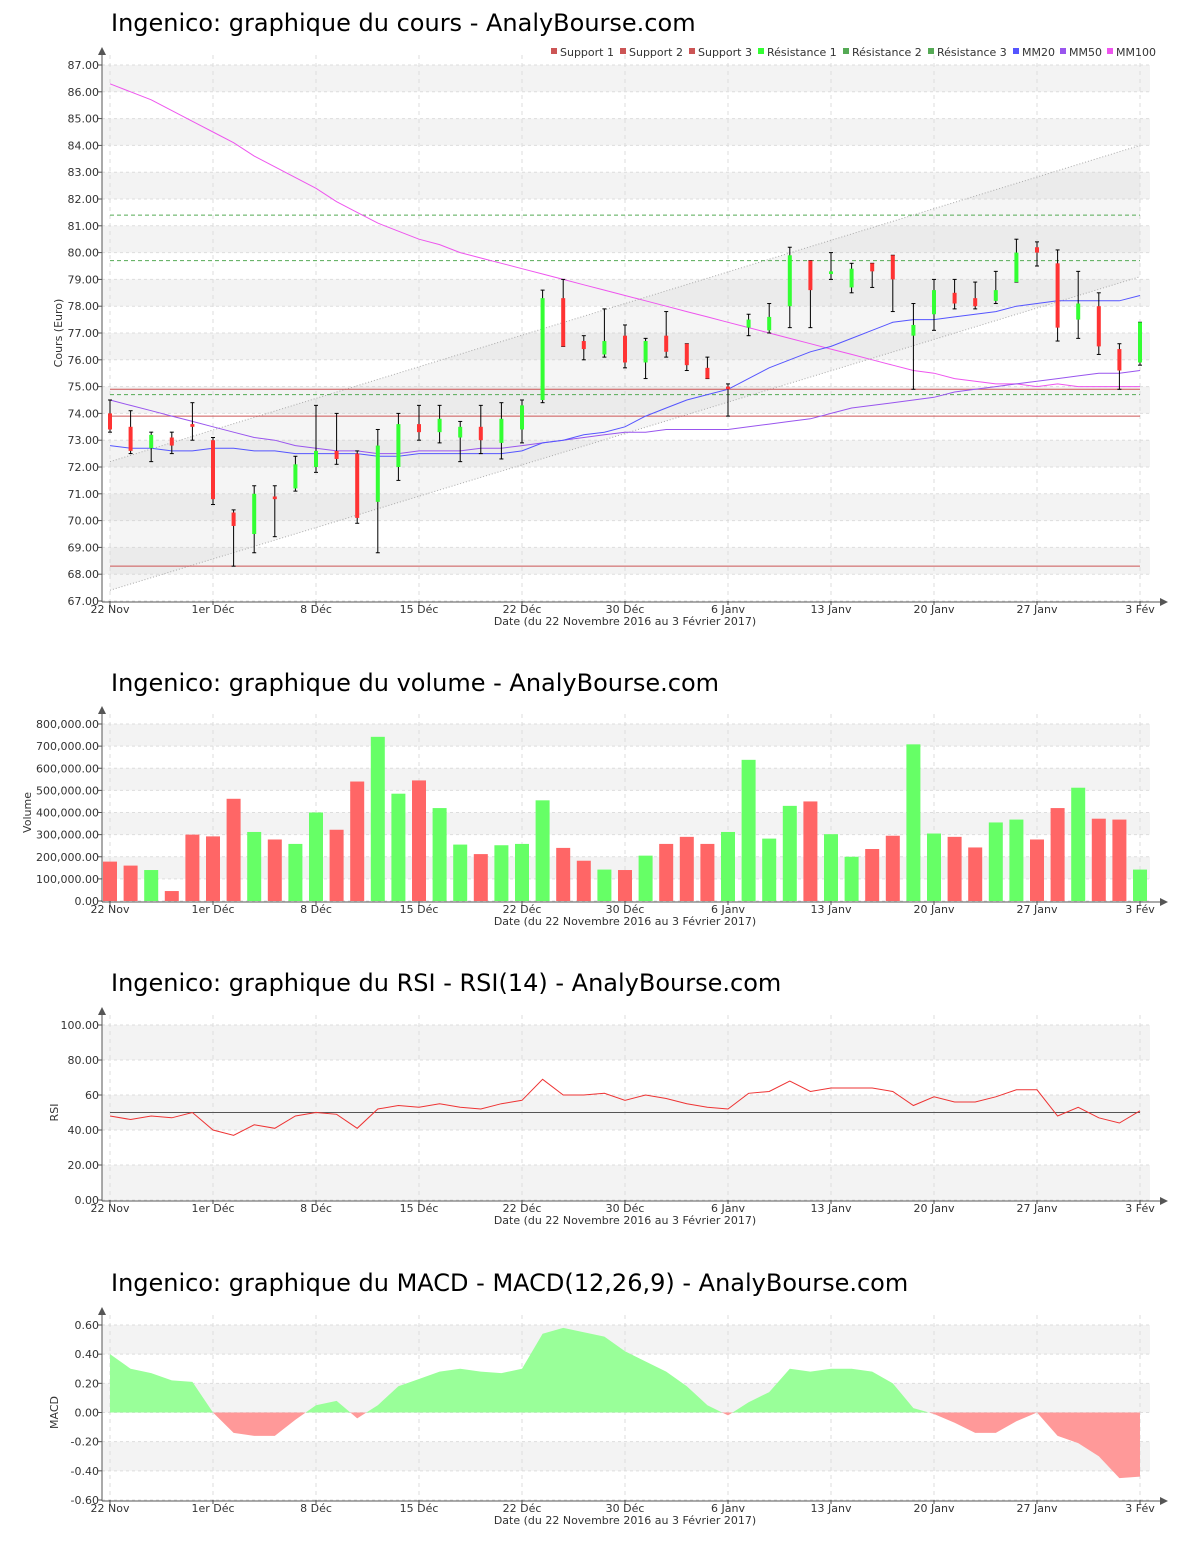 Image resolution: width=1200 pixels, height=1550 pixels. Describe the element at coordinates (1164, 902) in the screenshot. I see `volume-x-axis-arrow` at that location.